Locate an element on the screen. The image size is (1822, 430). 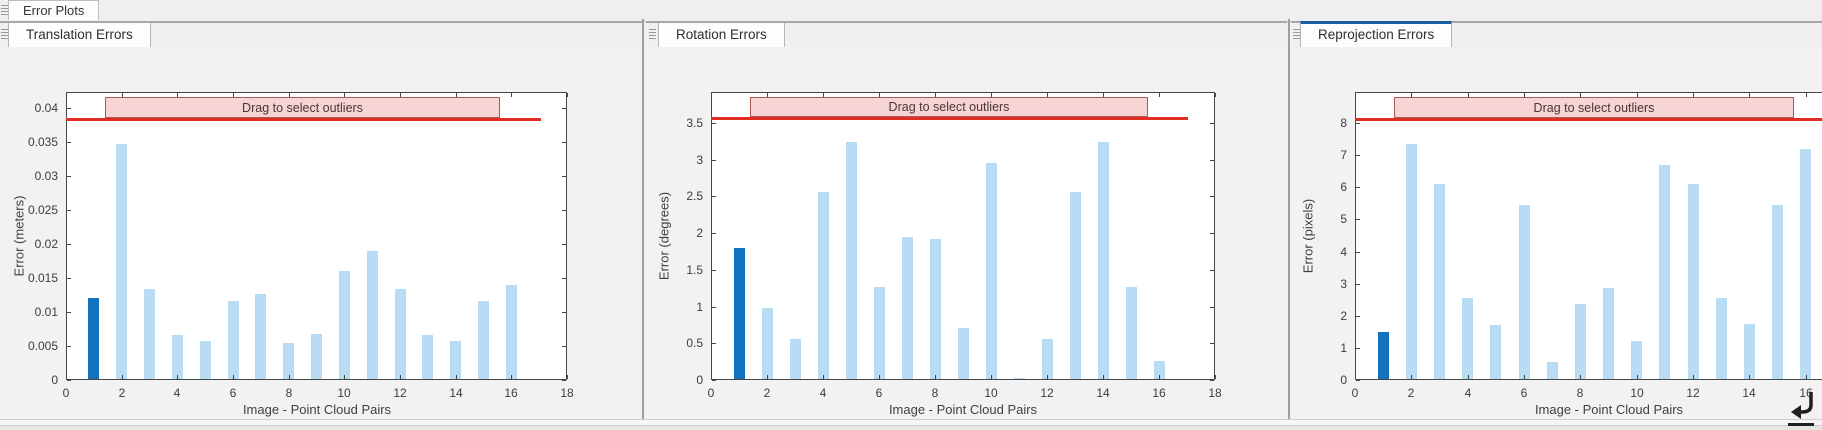
y-axis-label: Error (pixels) is located at coordinates (1308, 236).